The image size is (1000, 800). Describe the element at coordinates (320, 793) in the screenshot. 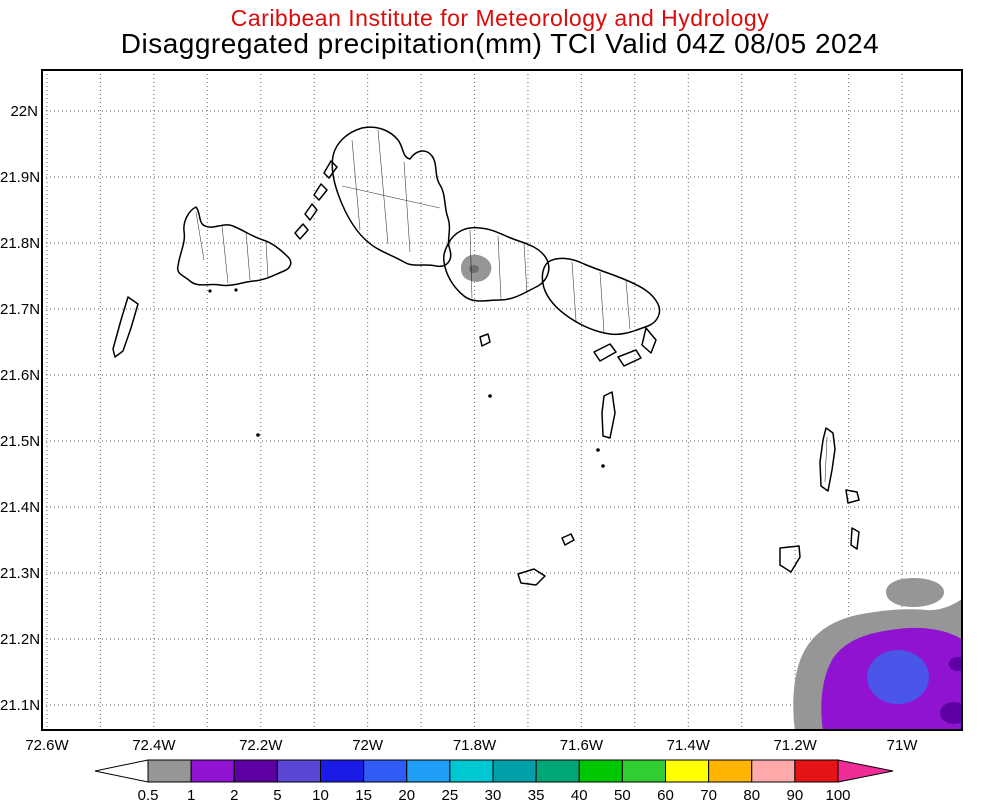

I see `colorbar-value: 10` at that location.